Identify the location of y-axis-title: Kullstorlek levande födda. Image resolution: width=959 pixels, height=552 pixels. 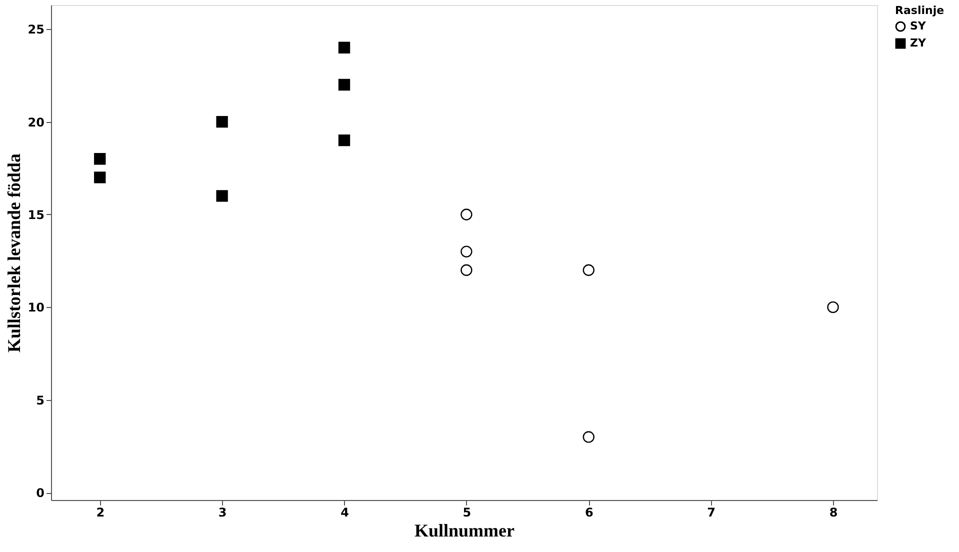
(14, 253).